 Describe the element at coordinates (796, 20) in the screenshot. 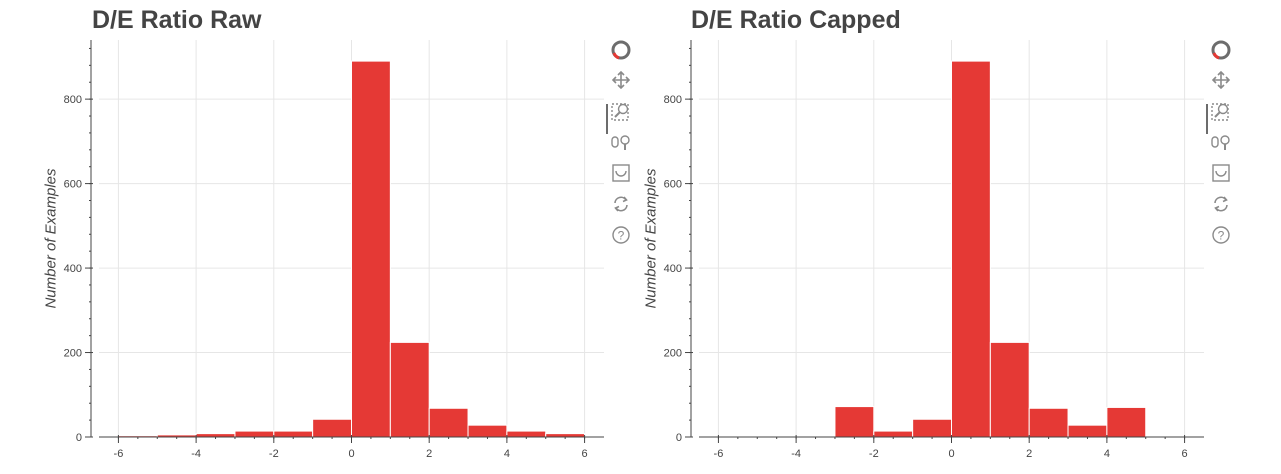

I see `chart-title: D/E Ratio Capped` at that location.